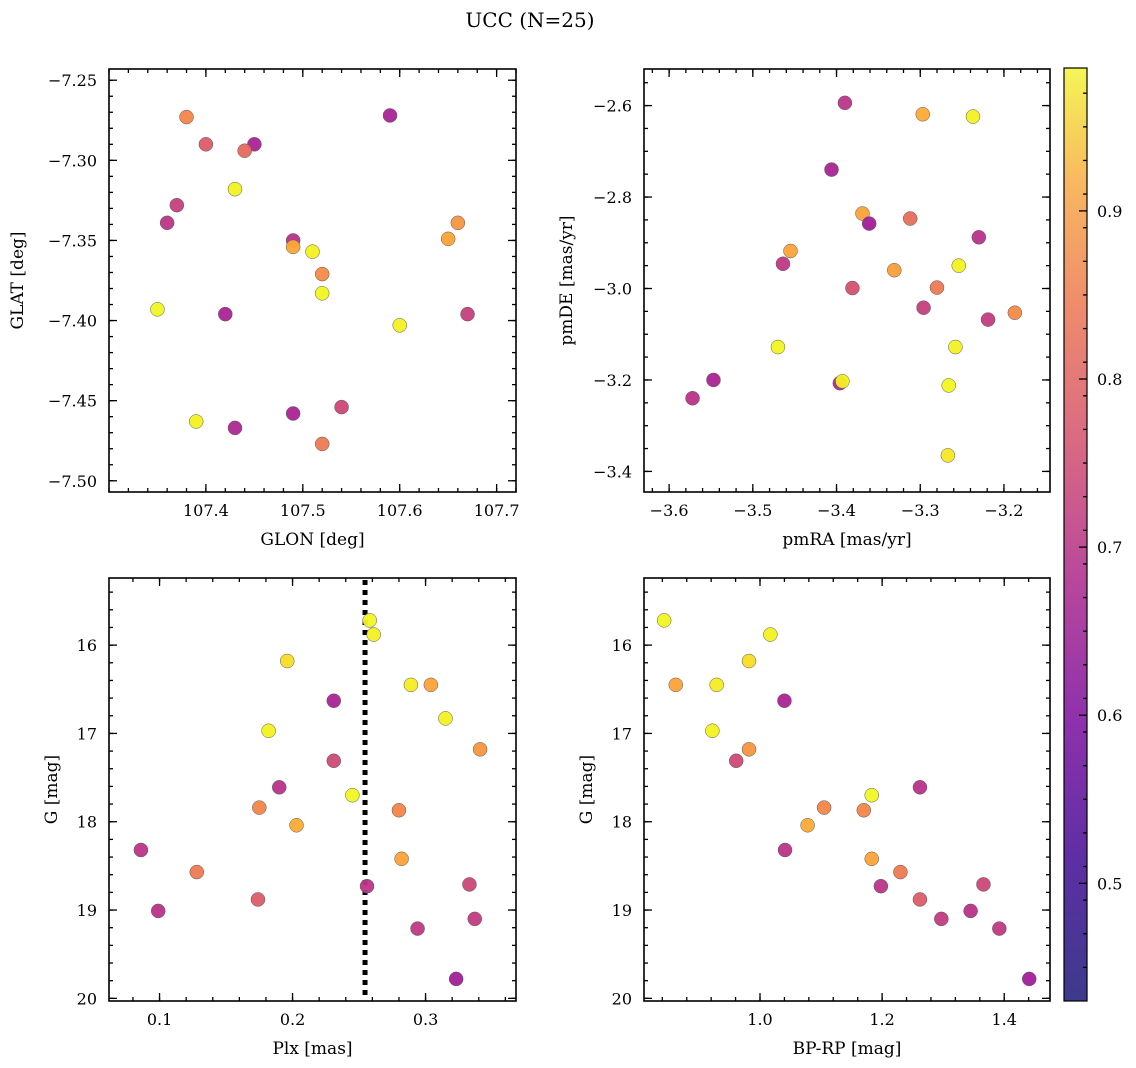 The width and height of the screenshot is (1136, 1068). Describe the element at coordinates (72, 401) in the screenshot. I see `y-tick-label: −7.45` at that location.